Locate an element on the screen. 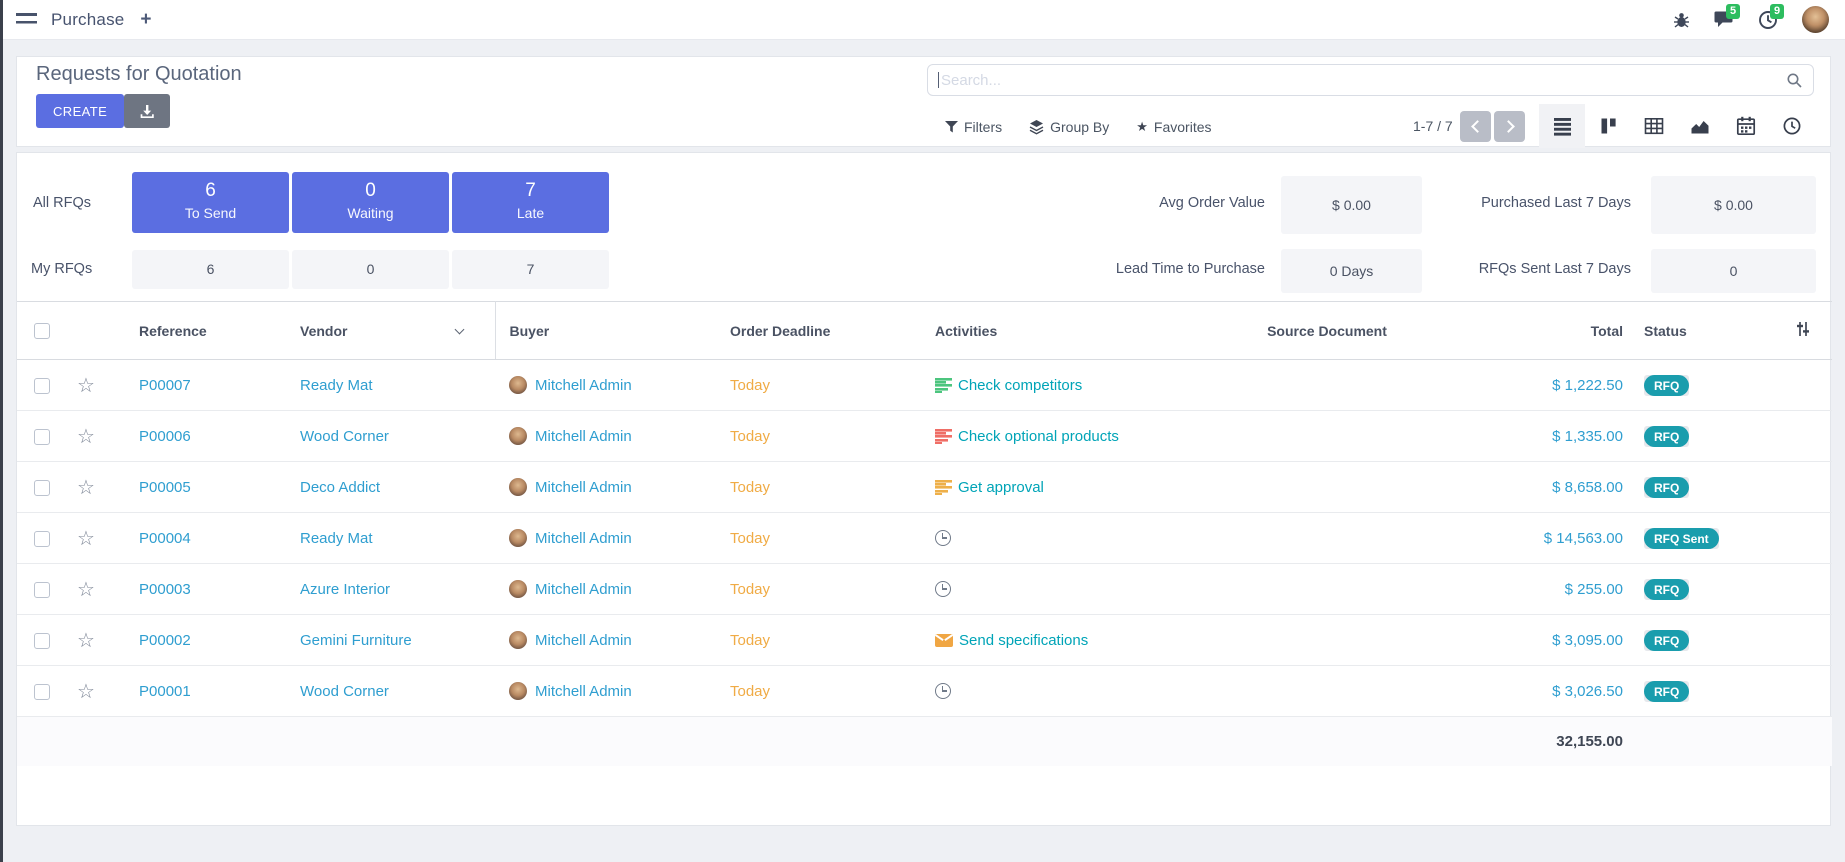 The image size is (1845, 862). user-avatar is located at coordinates (1815, 19).